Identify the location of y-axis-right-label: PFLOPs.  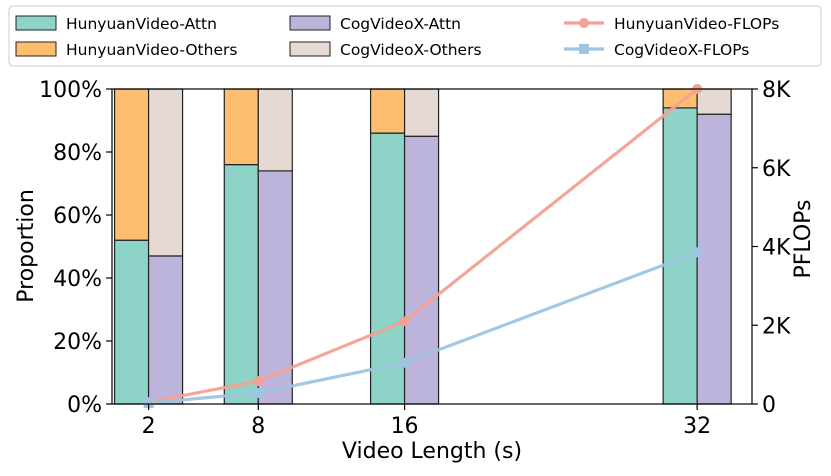
(803, 238).